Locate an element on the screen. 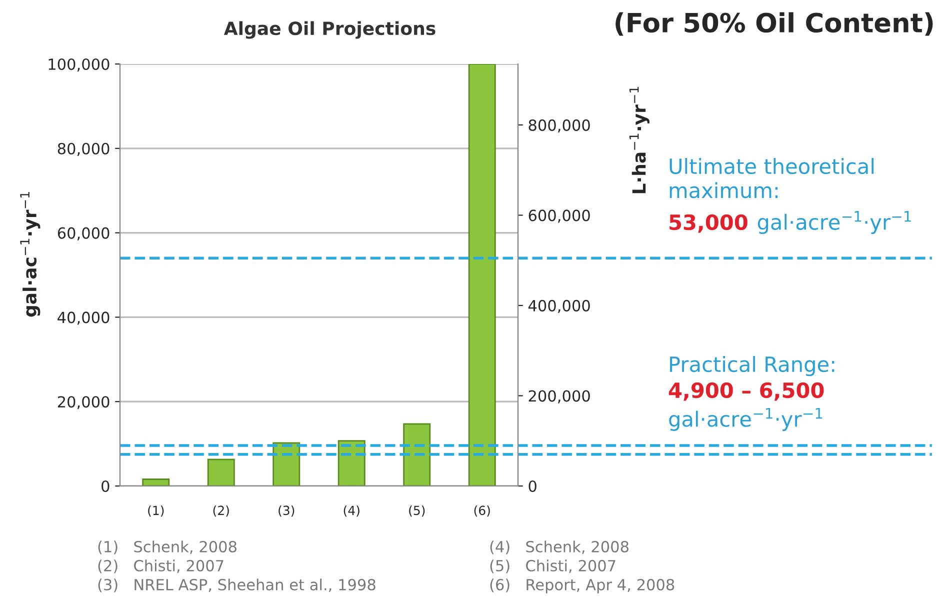 The width and height of the screenshot is (948, 601). text: (2) Chisti, 2007 is located at coordinates (161, 567).